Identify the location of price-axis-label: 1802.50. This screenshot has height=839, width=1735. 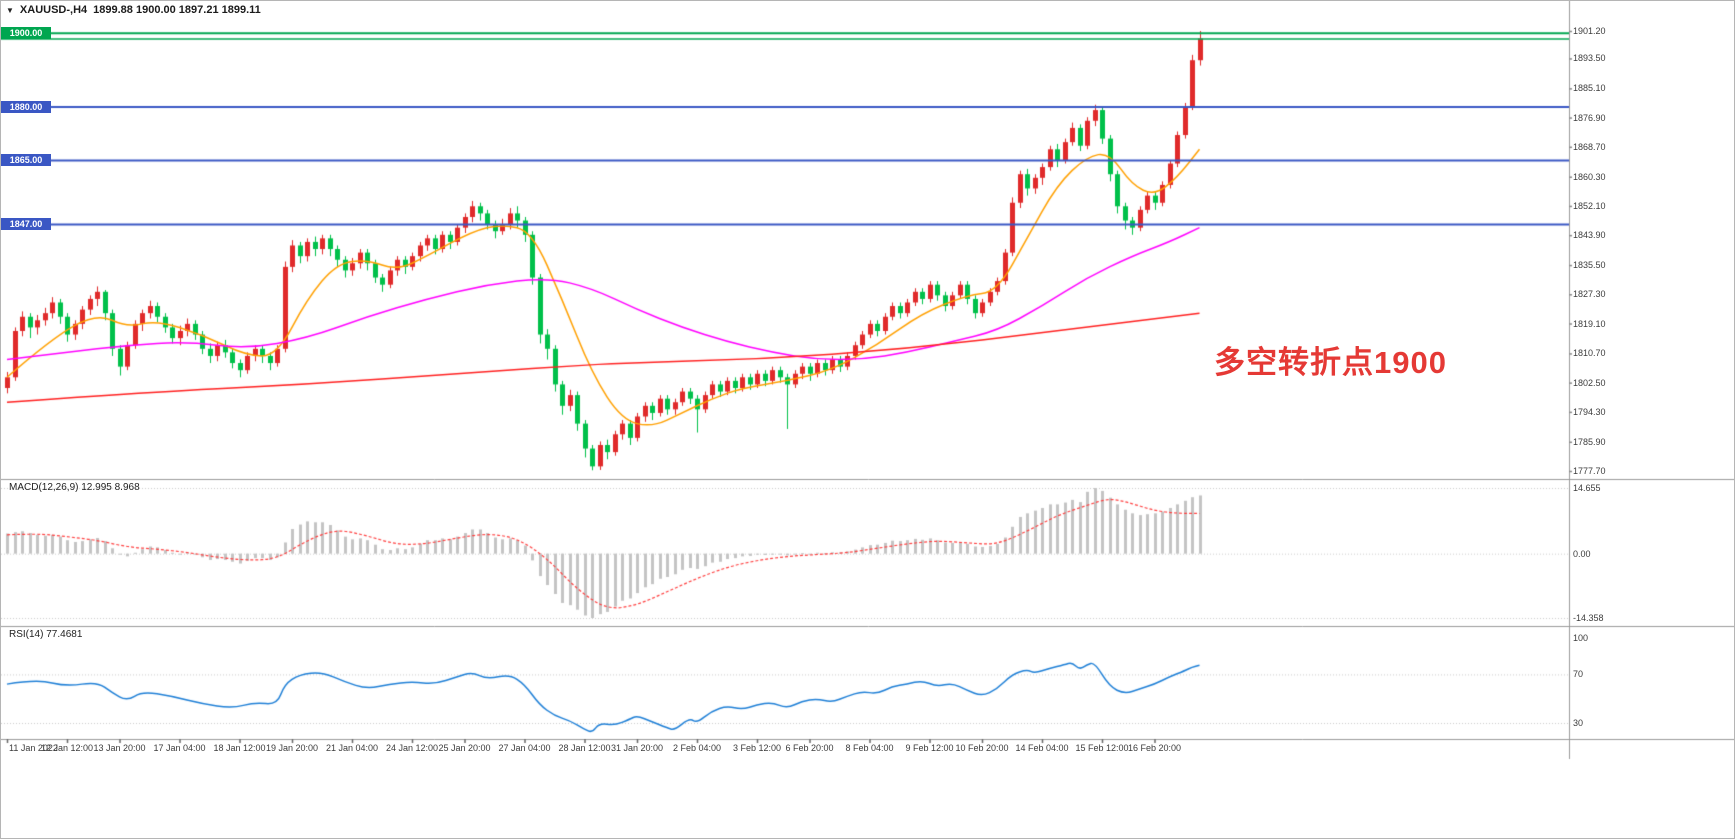
(1589, 382).